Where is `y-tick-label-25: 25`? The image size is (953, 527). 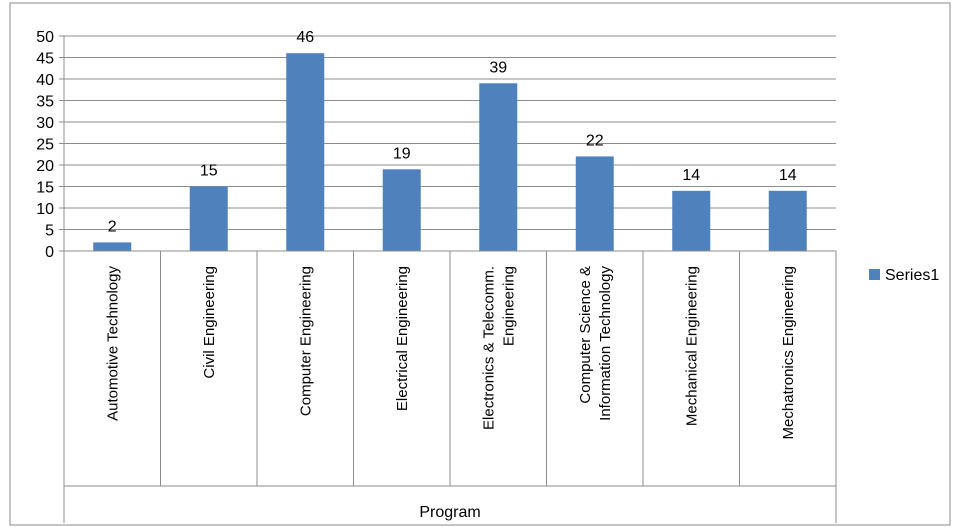
y-tick-label-25: 25 is located at coordinates (45, 145).